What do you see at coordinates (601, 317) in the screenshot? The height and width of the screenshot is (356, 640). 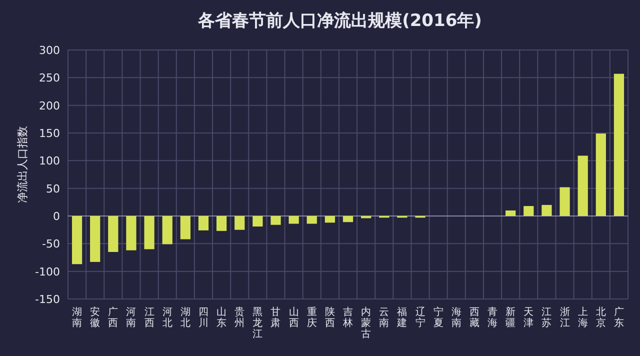 I see `x-tick-label: 北京` at bounding box center [601, 317].